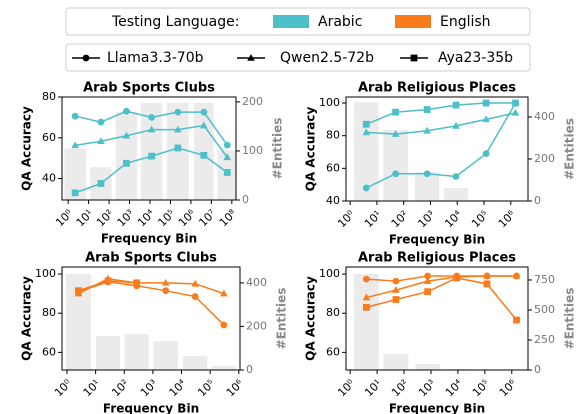 This screenshot has height=414, width=580. I want to click on y2-tick-label: 500, so click(544, 309).